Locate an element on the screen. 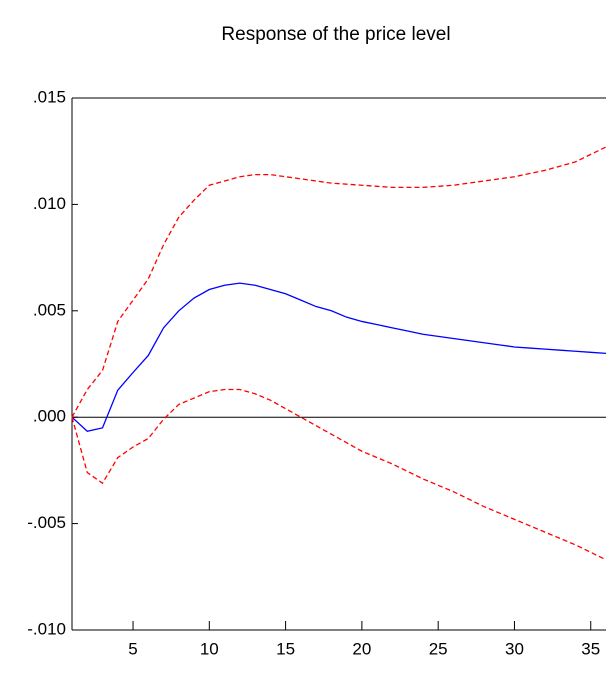 This screenshot has width=607, height=679. y-tick-label: -.010 is located at coordinates (46, 628).